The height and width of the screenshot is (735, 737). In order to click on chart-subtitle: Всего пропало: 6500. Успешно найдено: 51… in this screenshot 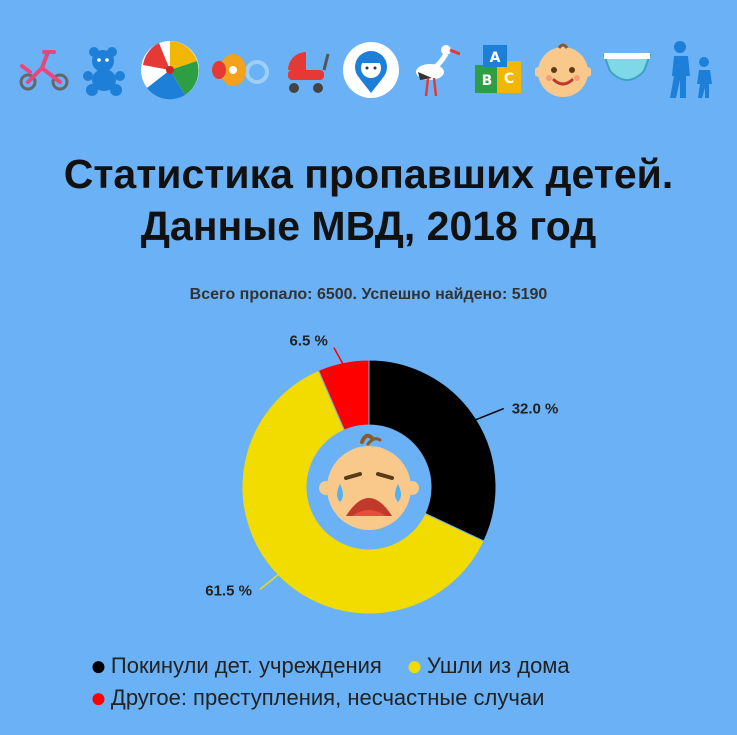, I will do `click(368, 294)`.